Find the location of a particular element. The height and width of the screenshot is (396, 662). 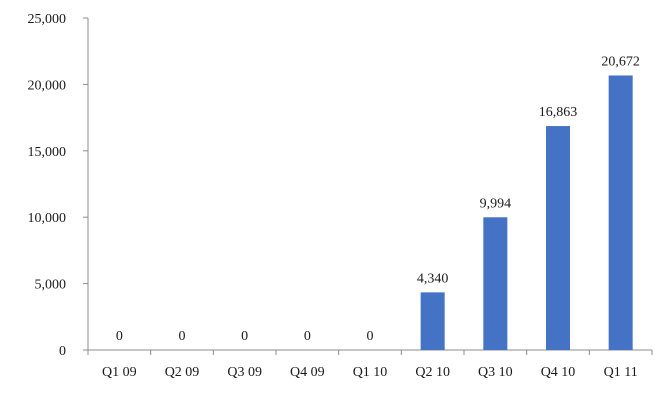

x-tick-label: Q3 10 is located at coordinates (495, 372).